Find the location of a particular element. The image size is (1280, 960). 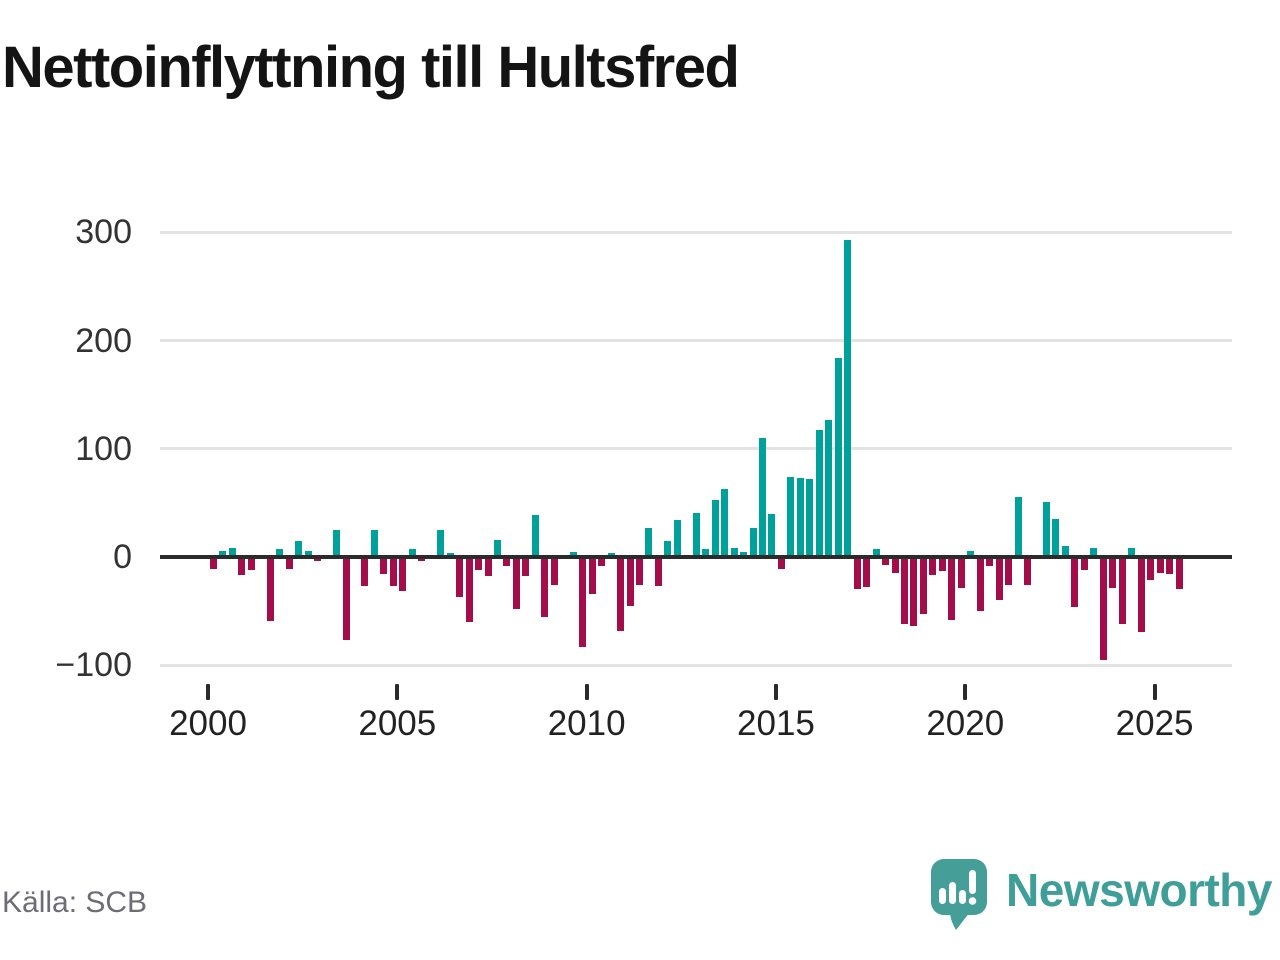

bar-2004-q4 is located at coordinates (393, 572).